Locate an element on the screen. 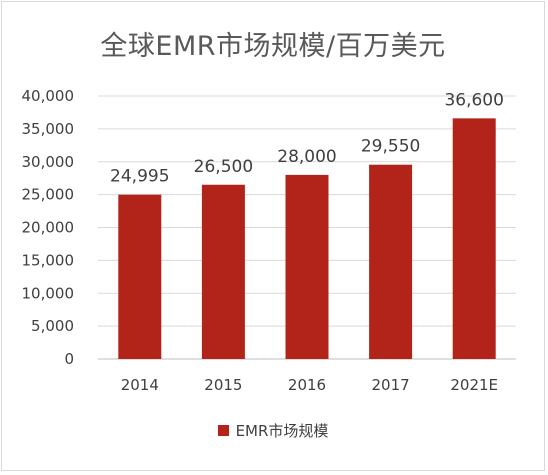  chart-title: 全球EMR市场规模/百万美元 is located at coordinates (273, 46).